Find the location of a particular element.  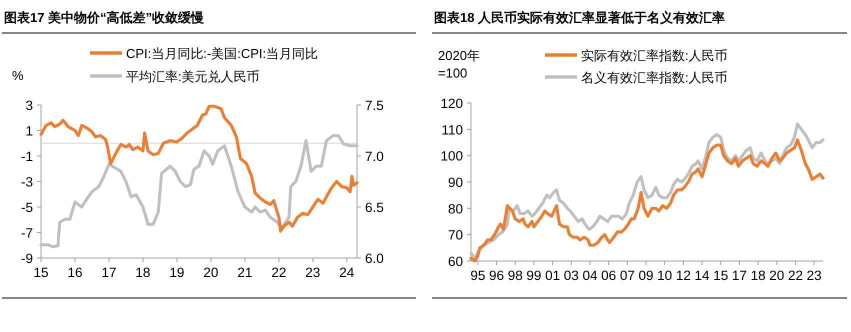

x-tick-label: 98 is located at coordinates (515, 275).